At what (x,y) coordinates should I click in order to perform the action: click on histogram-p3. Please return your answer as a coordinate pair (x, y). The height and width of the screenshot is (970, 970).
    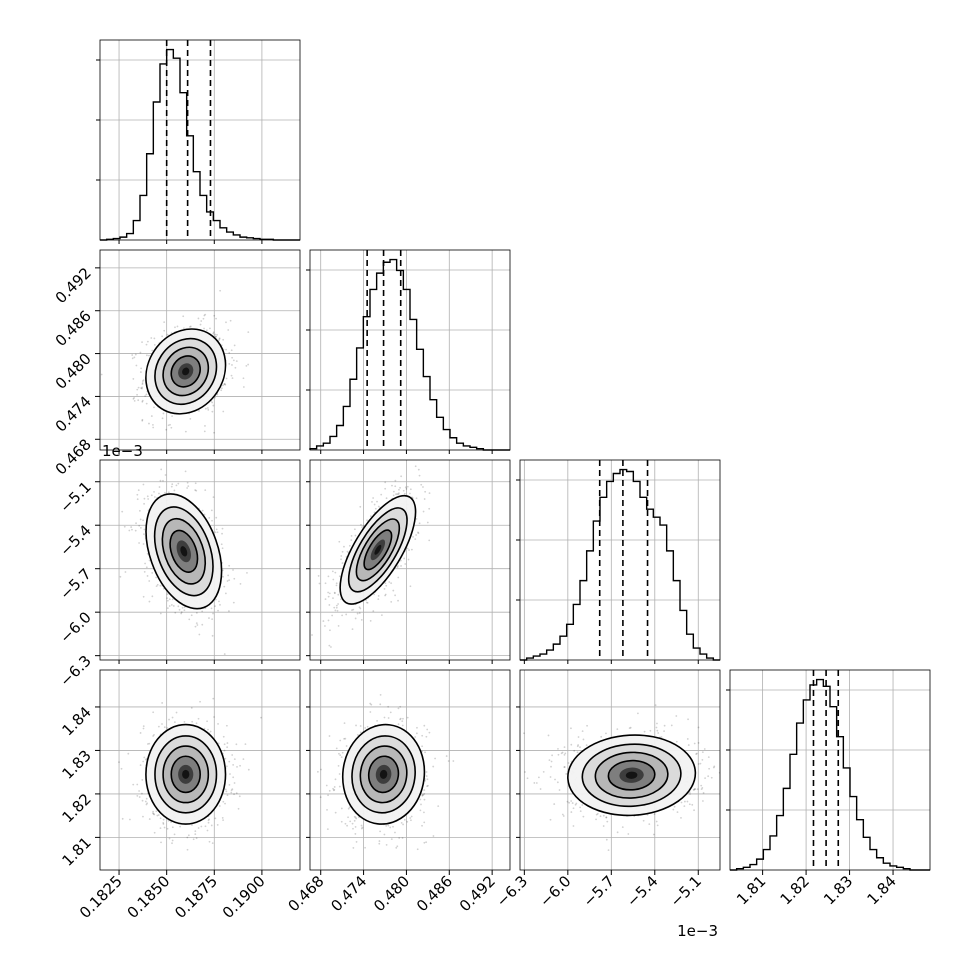
    Looking at the image, I should click on (830, 774).